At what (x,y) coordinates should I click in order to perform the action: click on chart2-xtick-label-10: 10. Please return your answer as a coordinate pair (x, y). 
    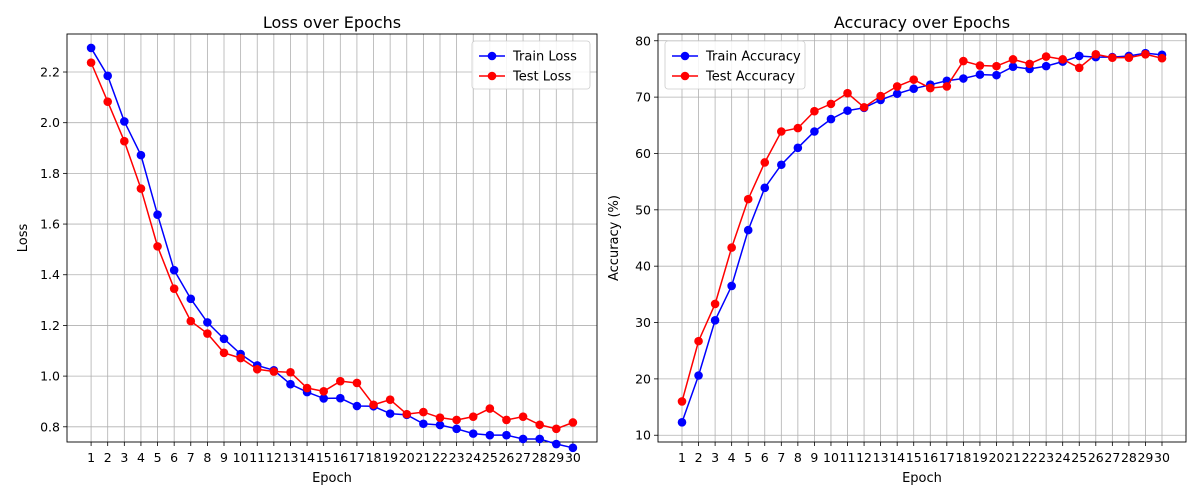
    Looking at the image, I should click on (831, 457).